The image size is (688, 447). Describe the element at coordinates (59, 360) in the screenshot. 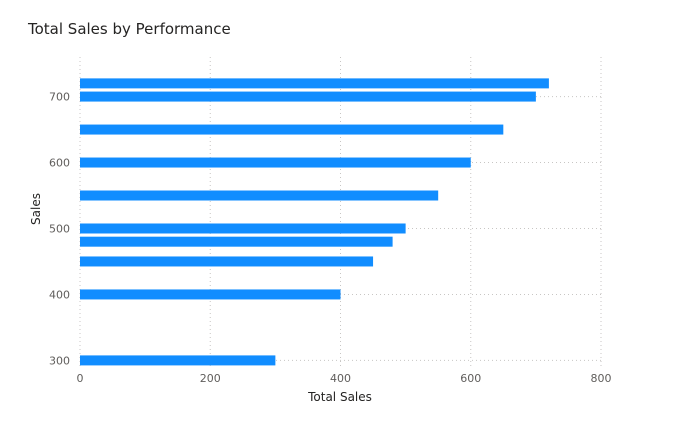

I see `y-tick-label: 300` at that location.